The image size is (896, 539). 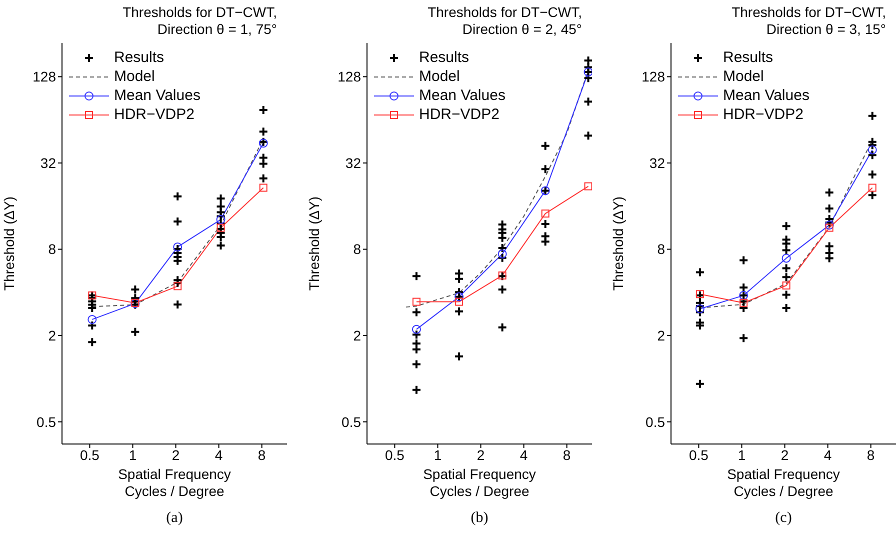 I want to click on text: (b), so click(x=480, y=518).